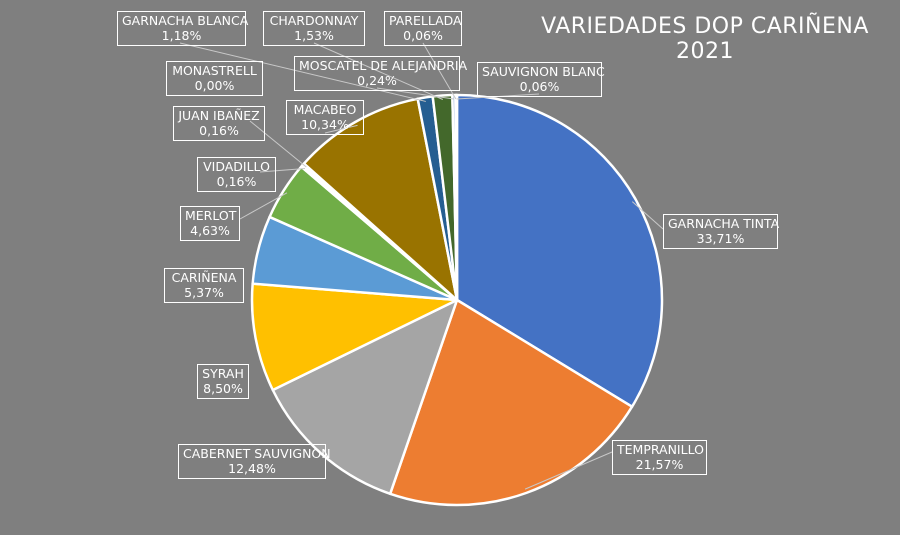 The width and height of the screenshot is (900, 535). Describe the element at coordinates (511, 402) in the screenshot. I see `pie-slice-tempranillo` at that location.